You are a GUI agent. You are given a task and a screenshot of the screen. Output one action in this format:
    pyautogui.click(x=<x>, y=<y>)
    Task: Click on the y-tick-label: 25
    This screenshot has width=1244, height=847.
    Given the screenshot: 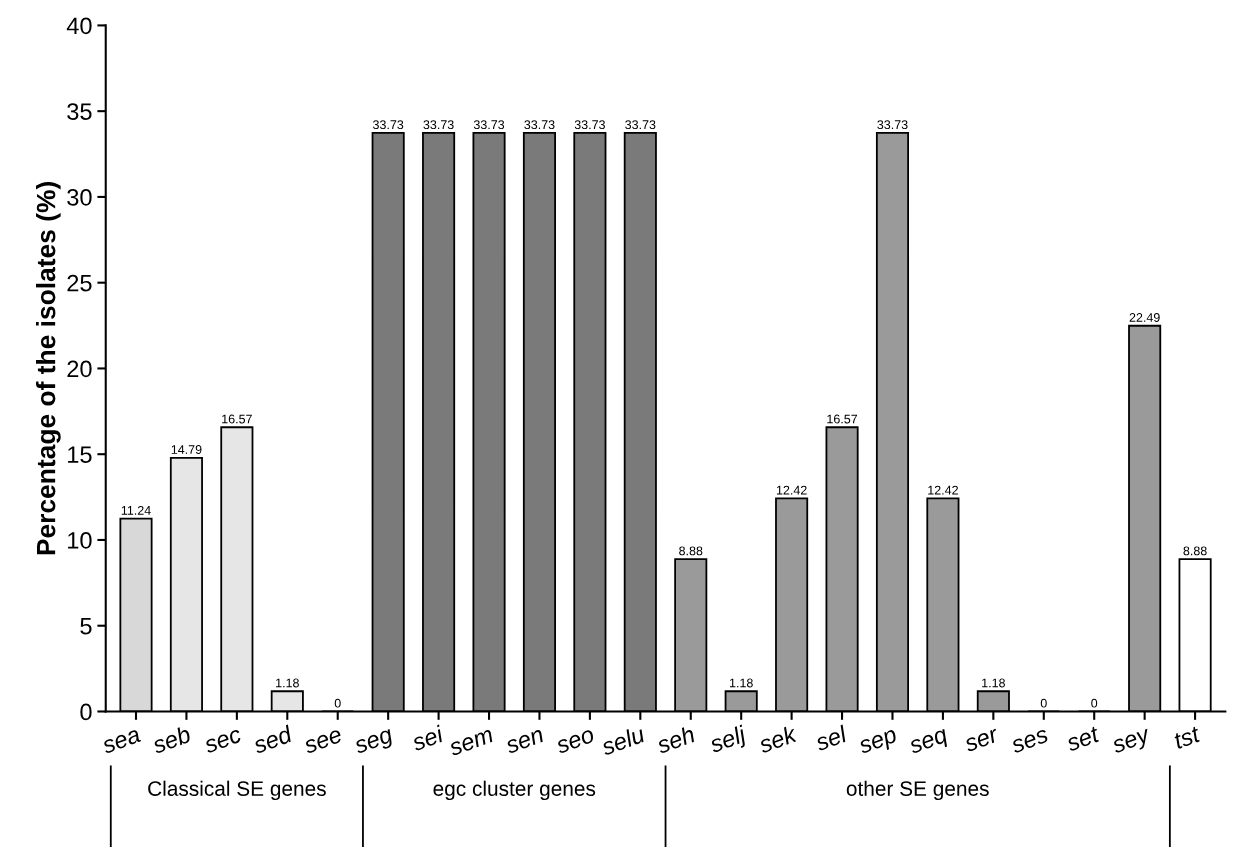 What is the action you would take?
    pyautogui.click(x=79, y=283)
    